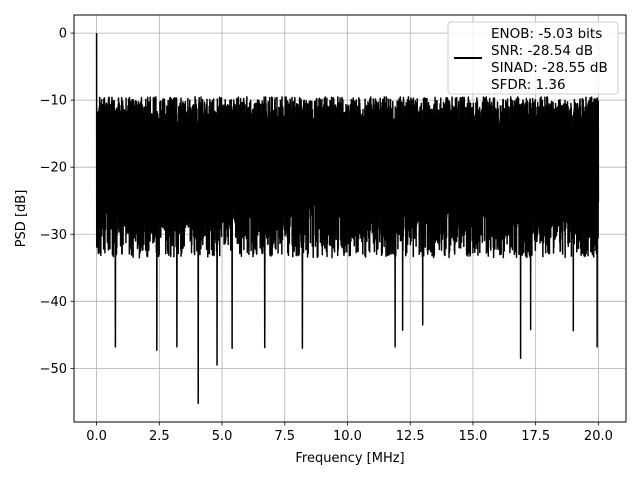 Image resolution: width=640 pixels, height=480 pixels. What do you see at coordinates (159, 436) in the screenshot?
I see `x-tick-label: 2.5` at bounding box center [159, 436].